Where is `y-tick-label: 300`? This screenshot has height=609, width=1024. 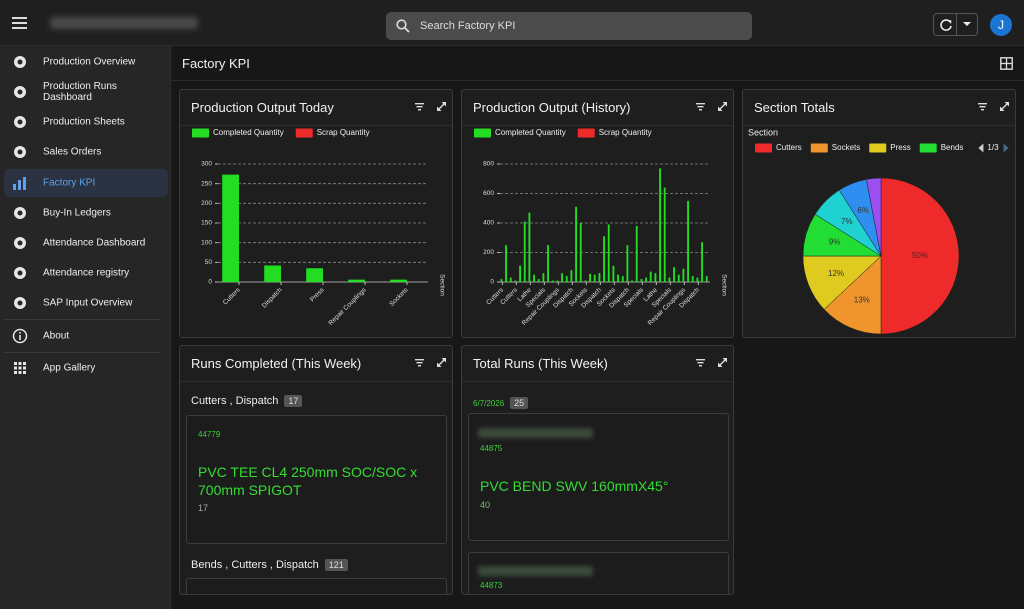
y-tick-label: 300 is located at coordinates (206, 164).